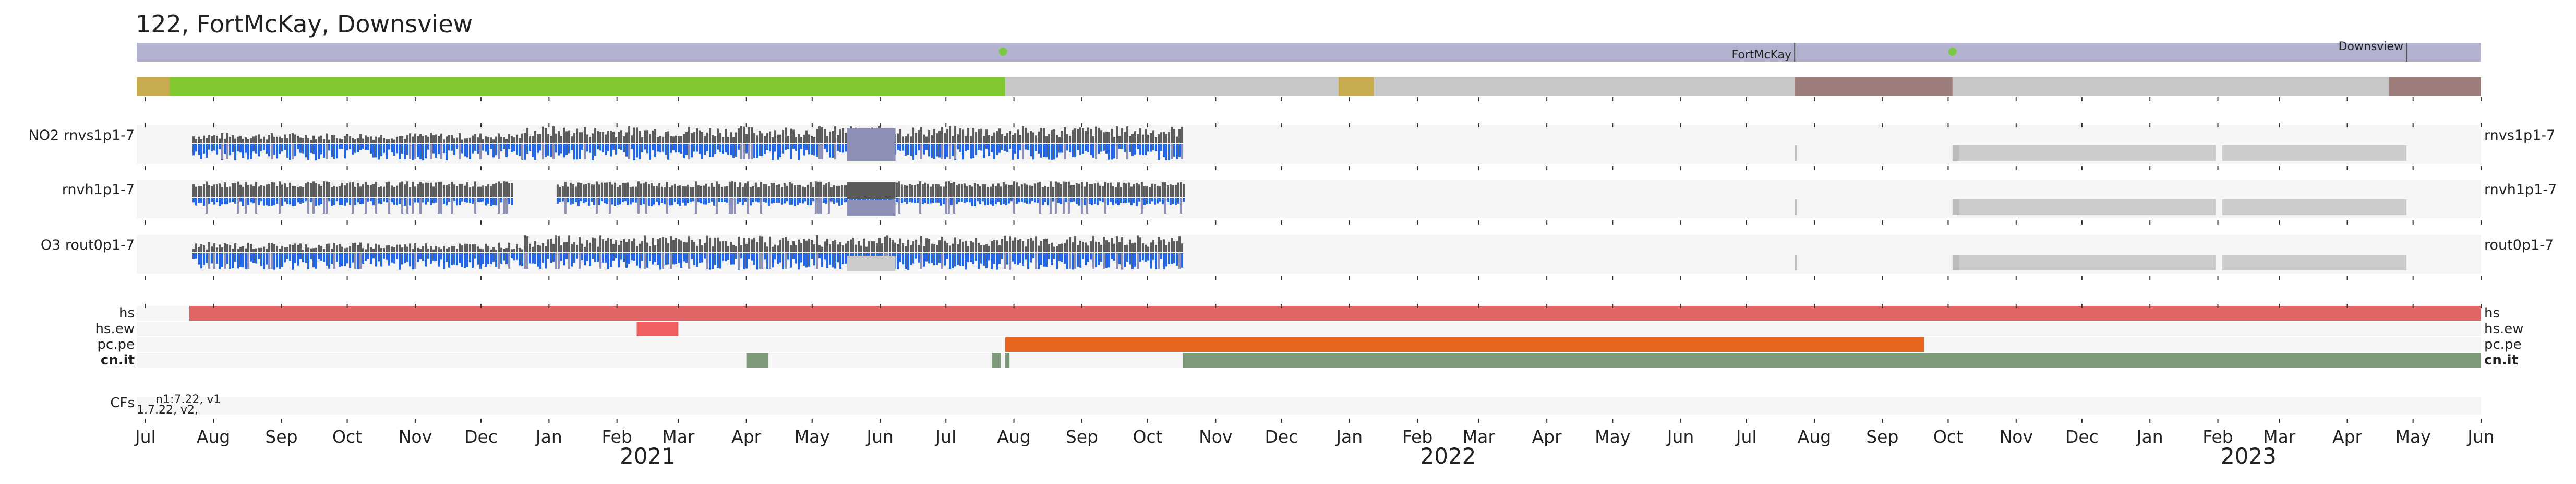  Describe the element at coordinates (122, 403) in the screenshot. I see `cfs-label: CFs` at that location.